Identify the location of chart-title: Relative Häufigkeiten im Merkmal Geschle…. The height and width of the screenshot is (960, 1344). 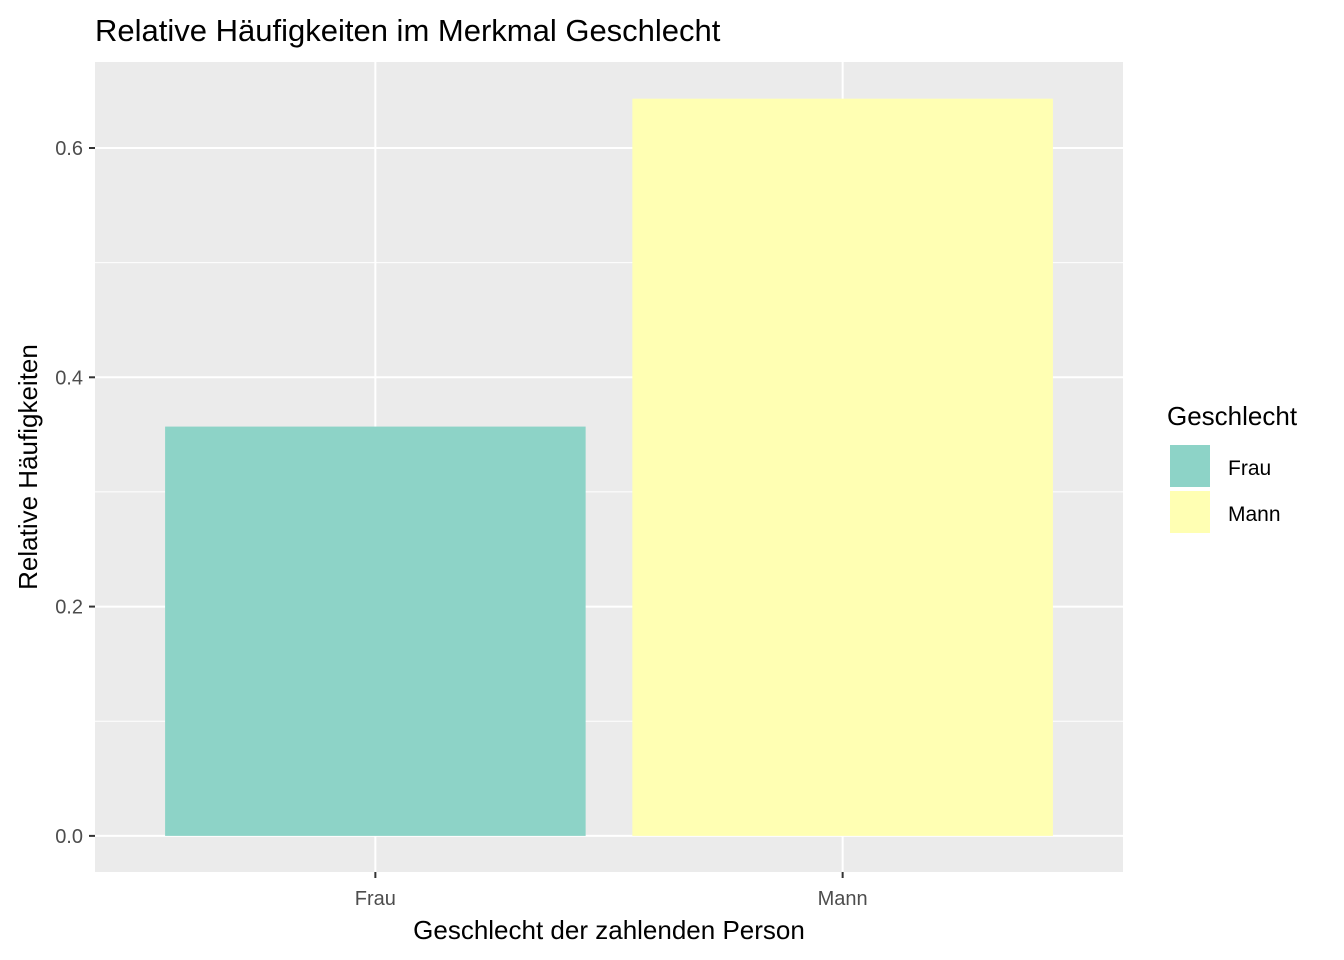
(408, 30).